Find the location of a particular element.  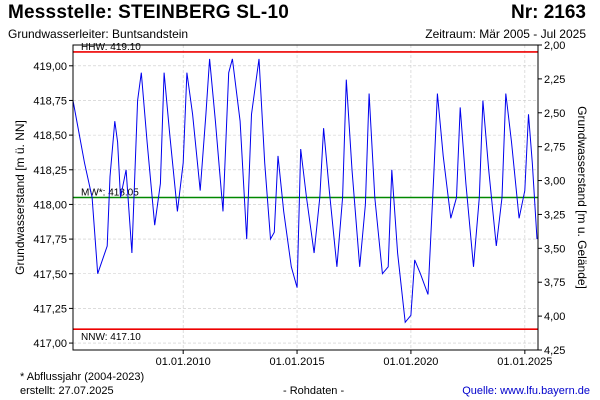

reference-label-mw: MW*: 418.05 is located at coordinates (110, 193).